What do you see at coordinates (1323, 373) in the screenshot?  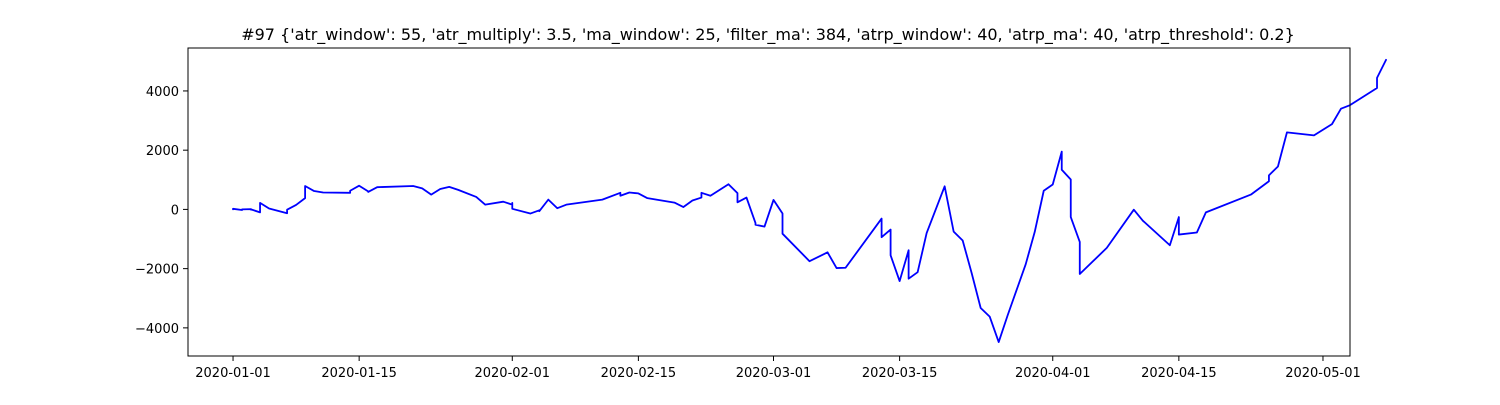 I see `x-tick-label: 2020-05-01` at bounding box center [1323, 373].